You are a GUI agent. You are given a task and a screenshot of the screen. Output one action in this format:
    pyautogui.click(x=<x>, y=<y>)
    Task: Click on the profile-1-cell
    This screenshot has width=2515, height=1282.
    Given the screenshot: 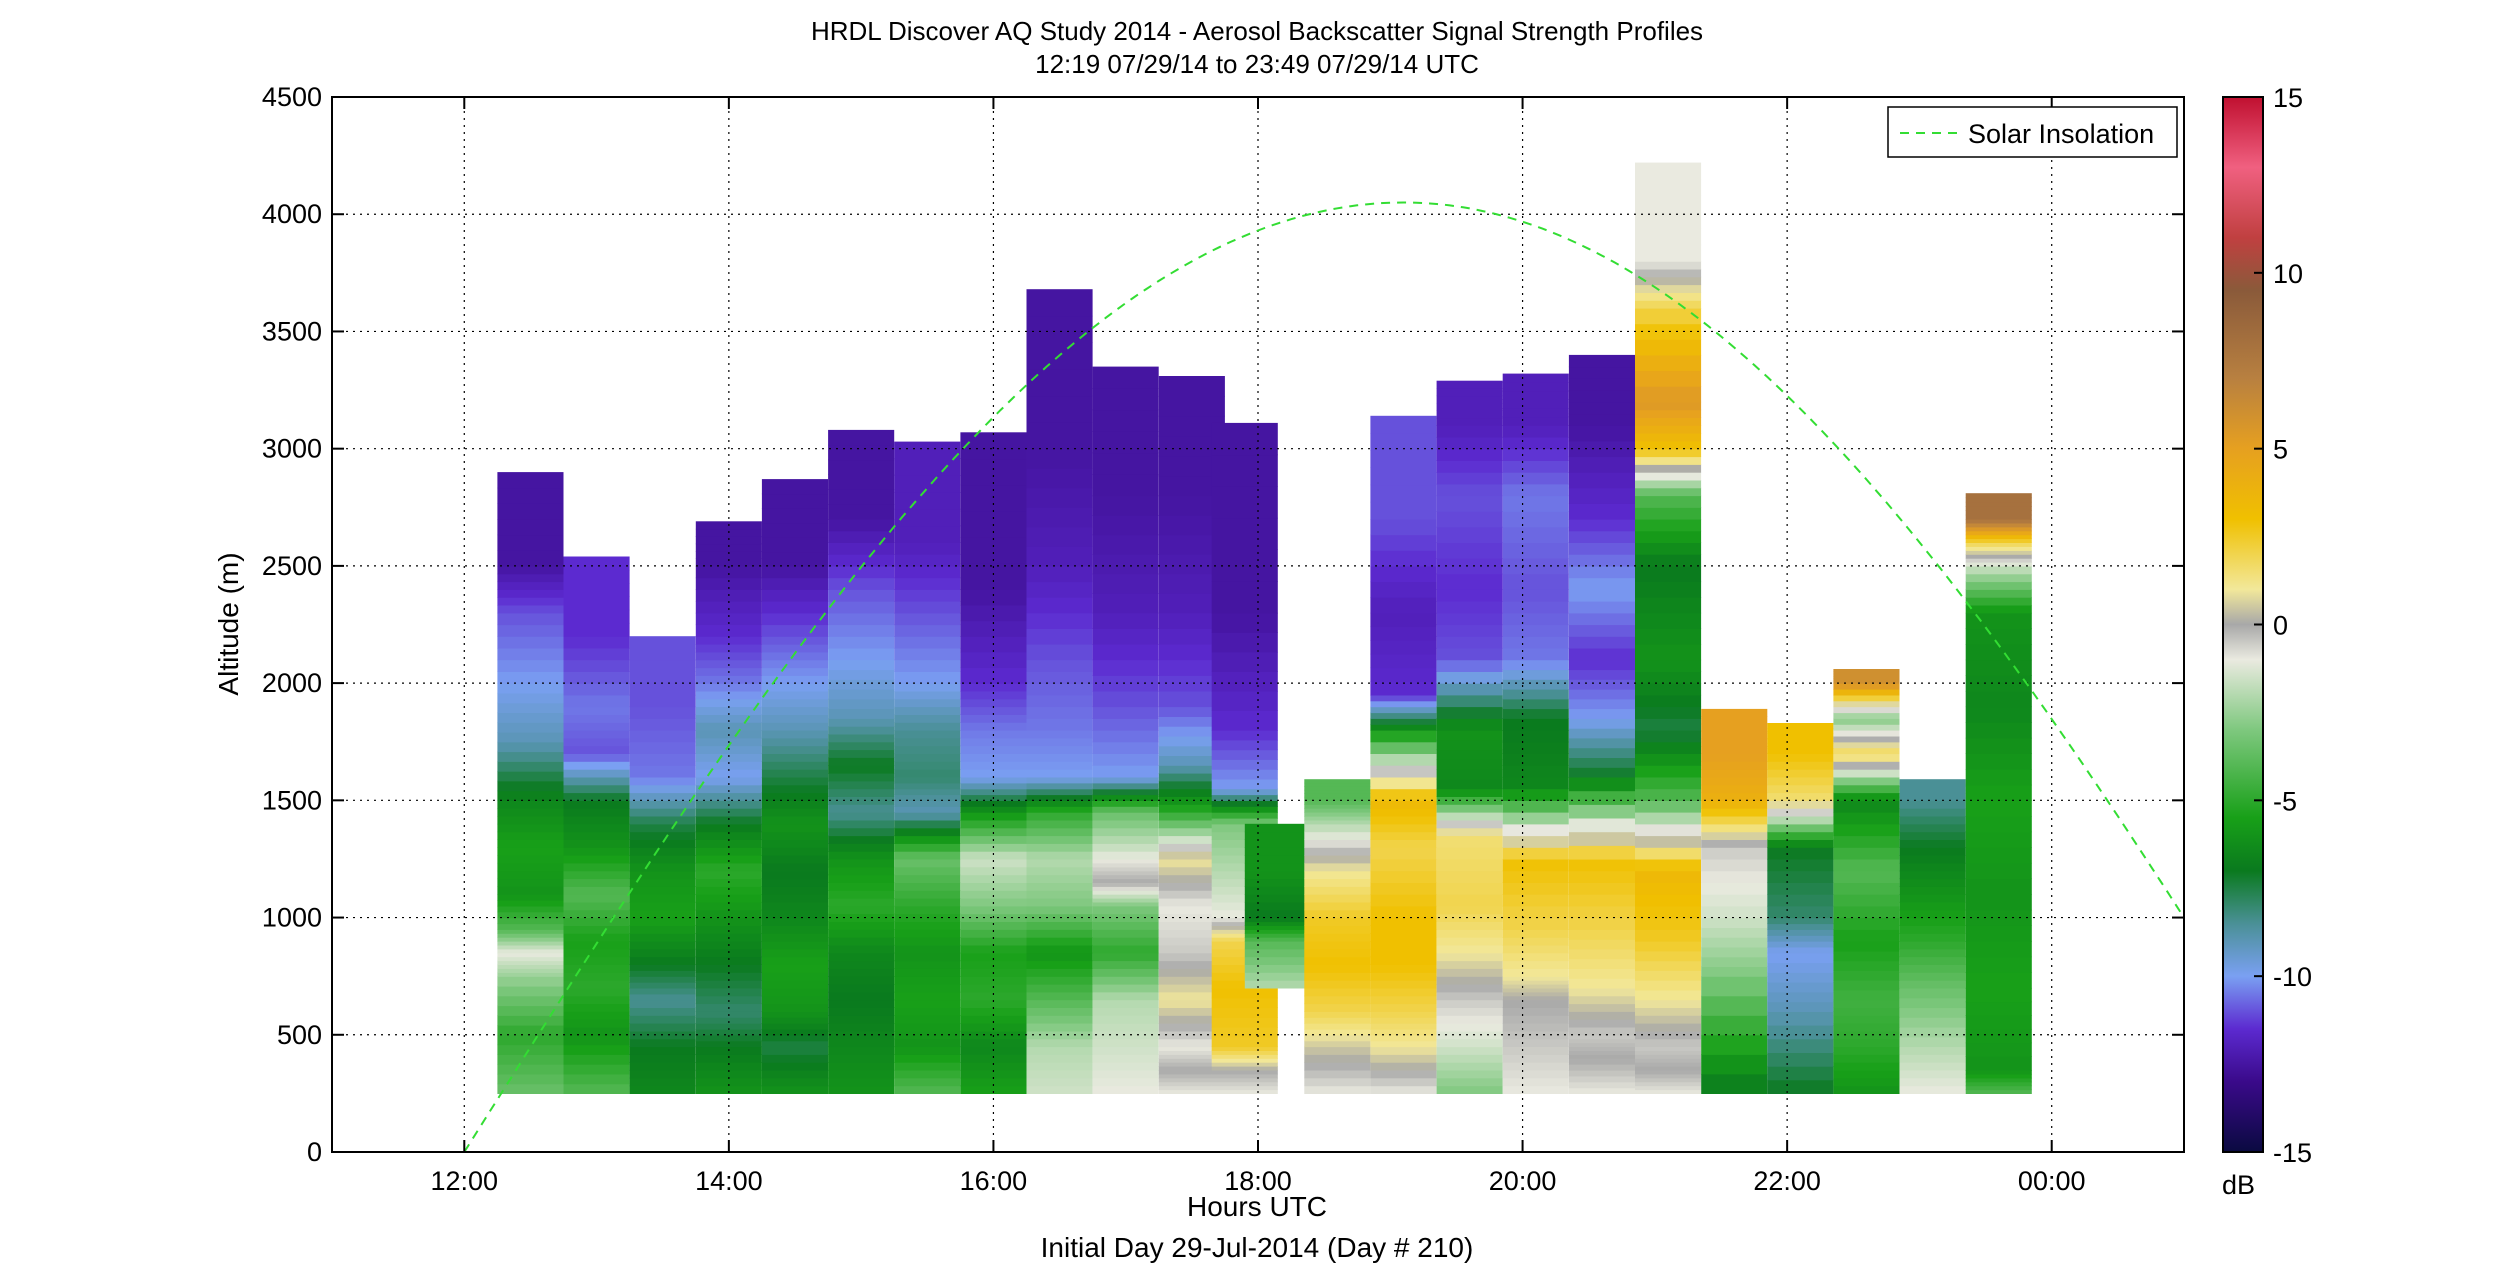 What is the action you would take?
    pyautogui.click(x=596, y=968)
    